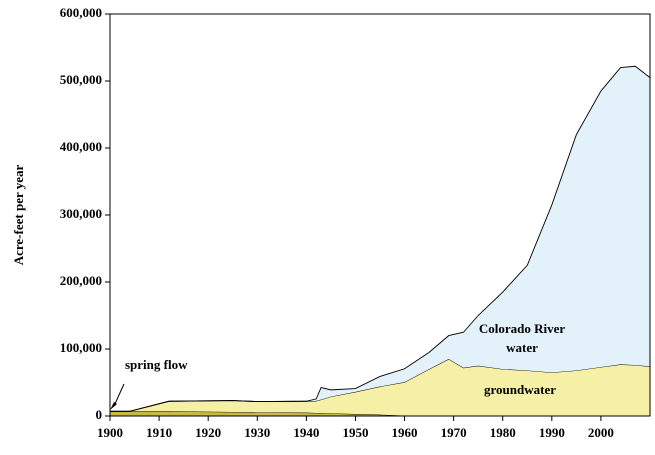 The image size is (655, 455). I want to click on y-tick-label: 300,000, so click(81, 213).